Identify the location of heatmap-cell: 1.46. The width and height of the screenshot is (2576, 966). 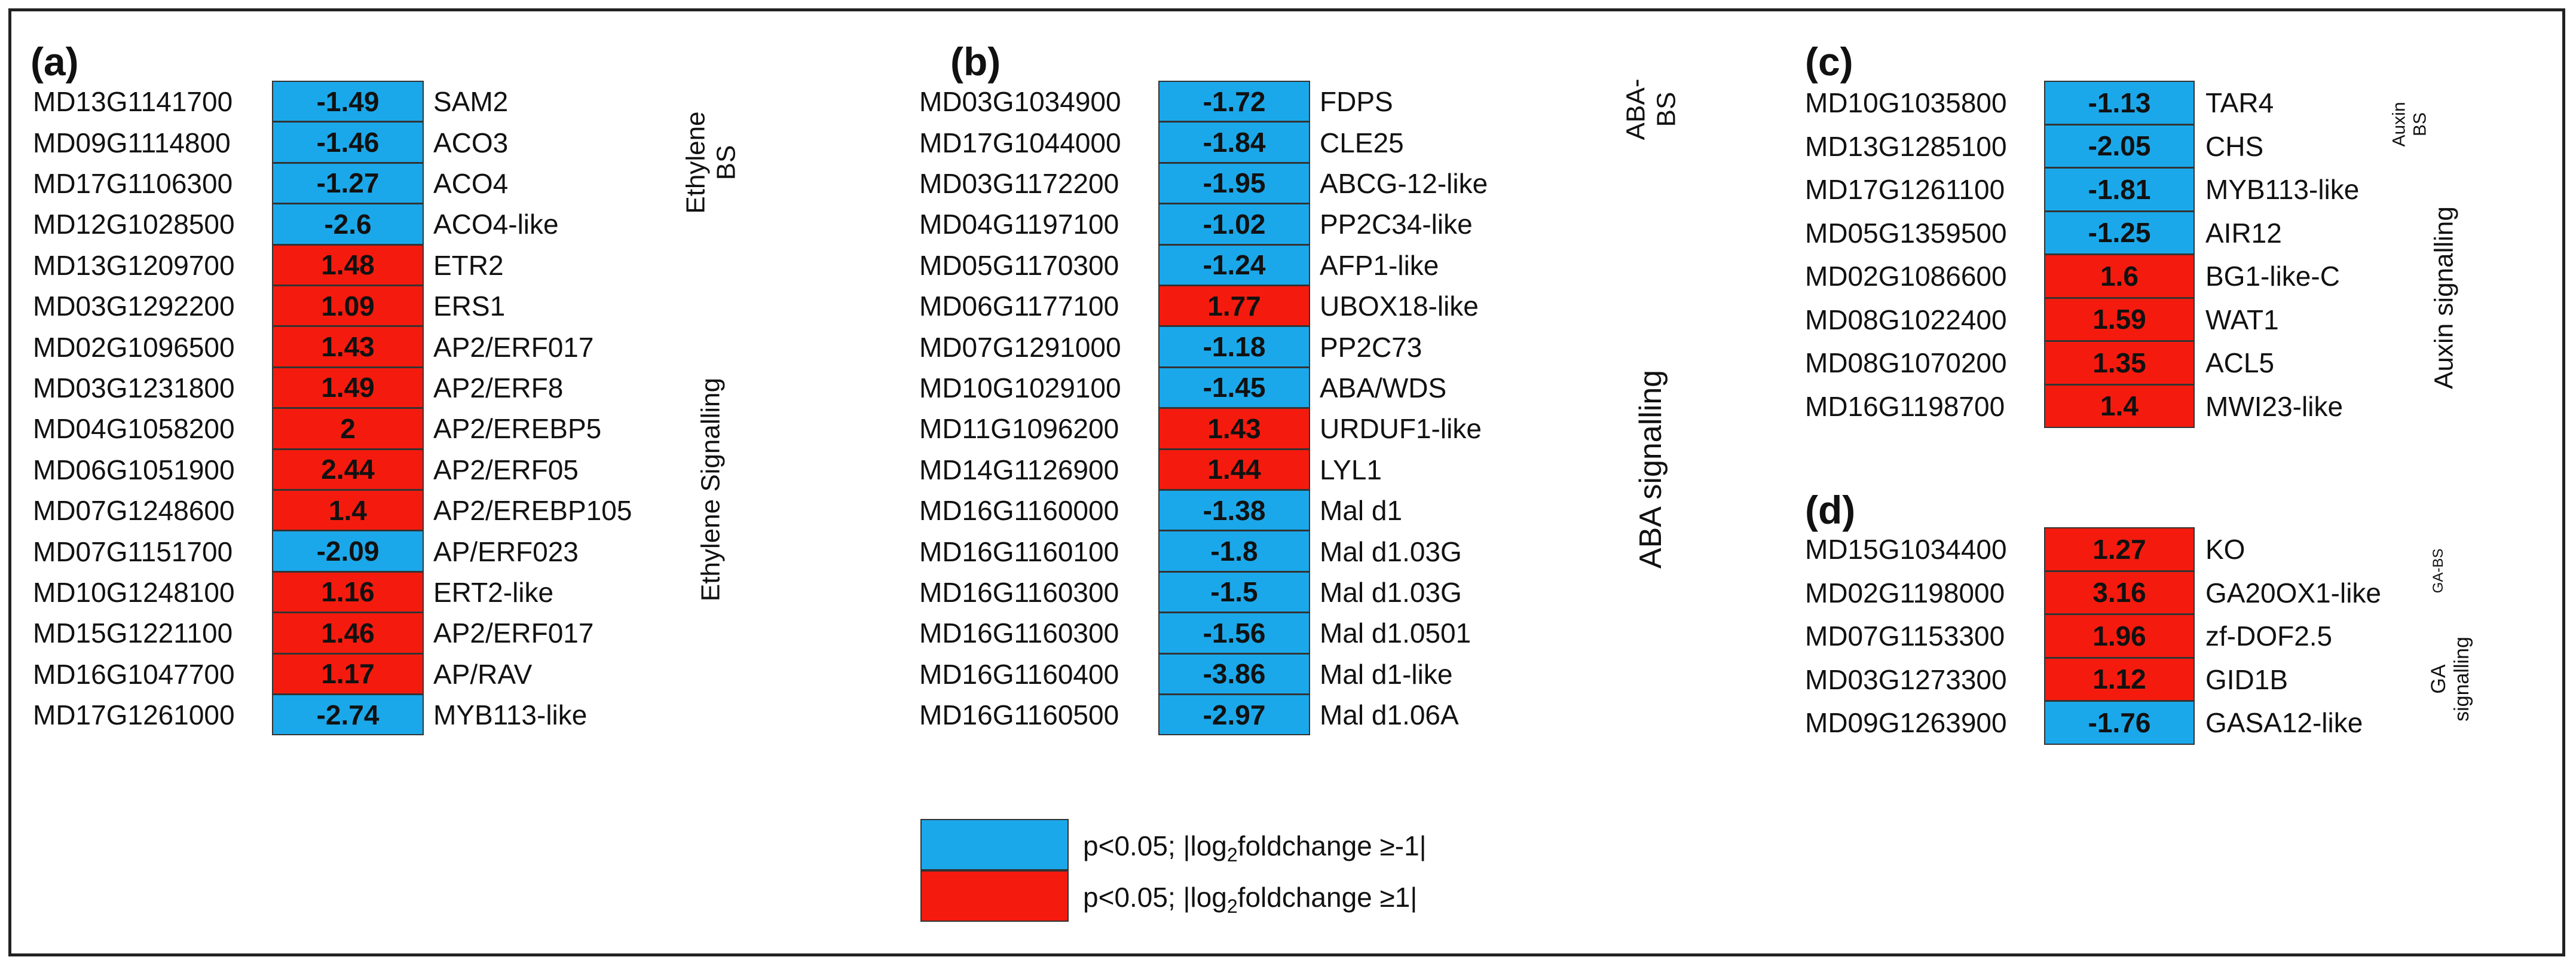
(348, 633).